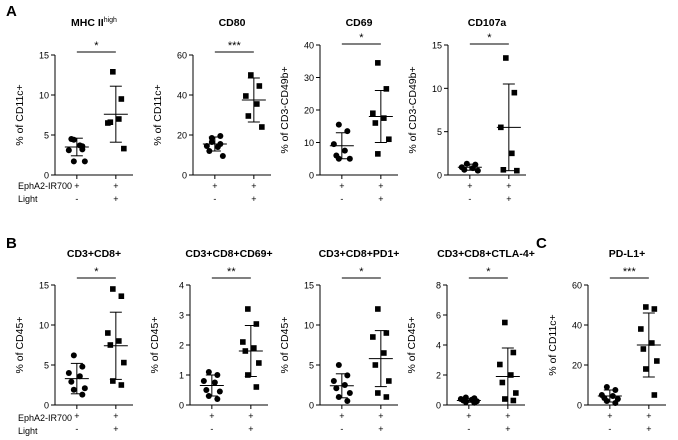 This screenshot has height=440, width=678. I want to click on chart-title: CD107a, so click(487, 23).